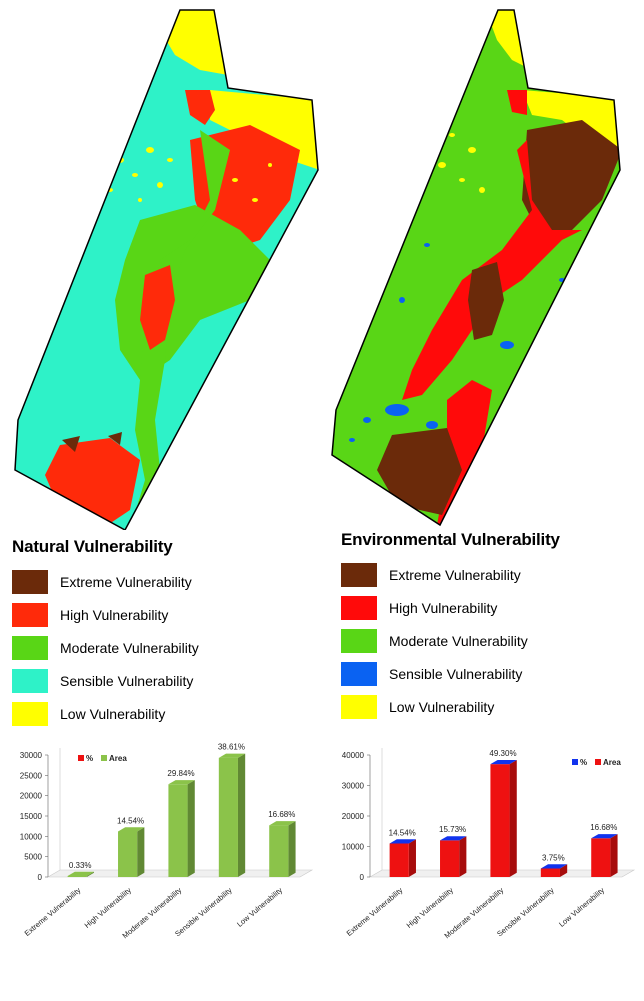 The width and height of the screenshot is (644, 1001). Describe the element at coordinates (92, 546) in the screenshot. I see `legend-title: Natural Vulnerability` at that location.